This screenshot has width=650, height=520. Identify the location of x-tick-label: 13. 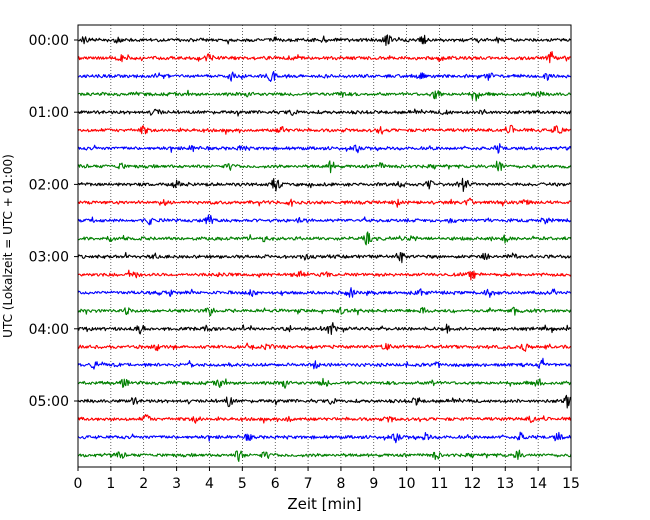
(505, 484).